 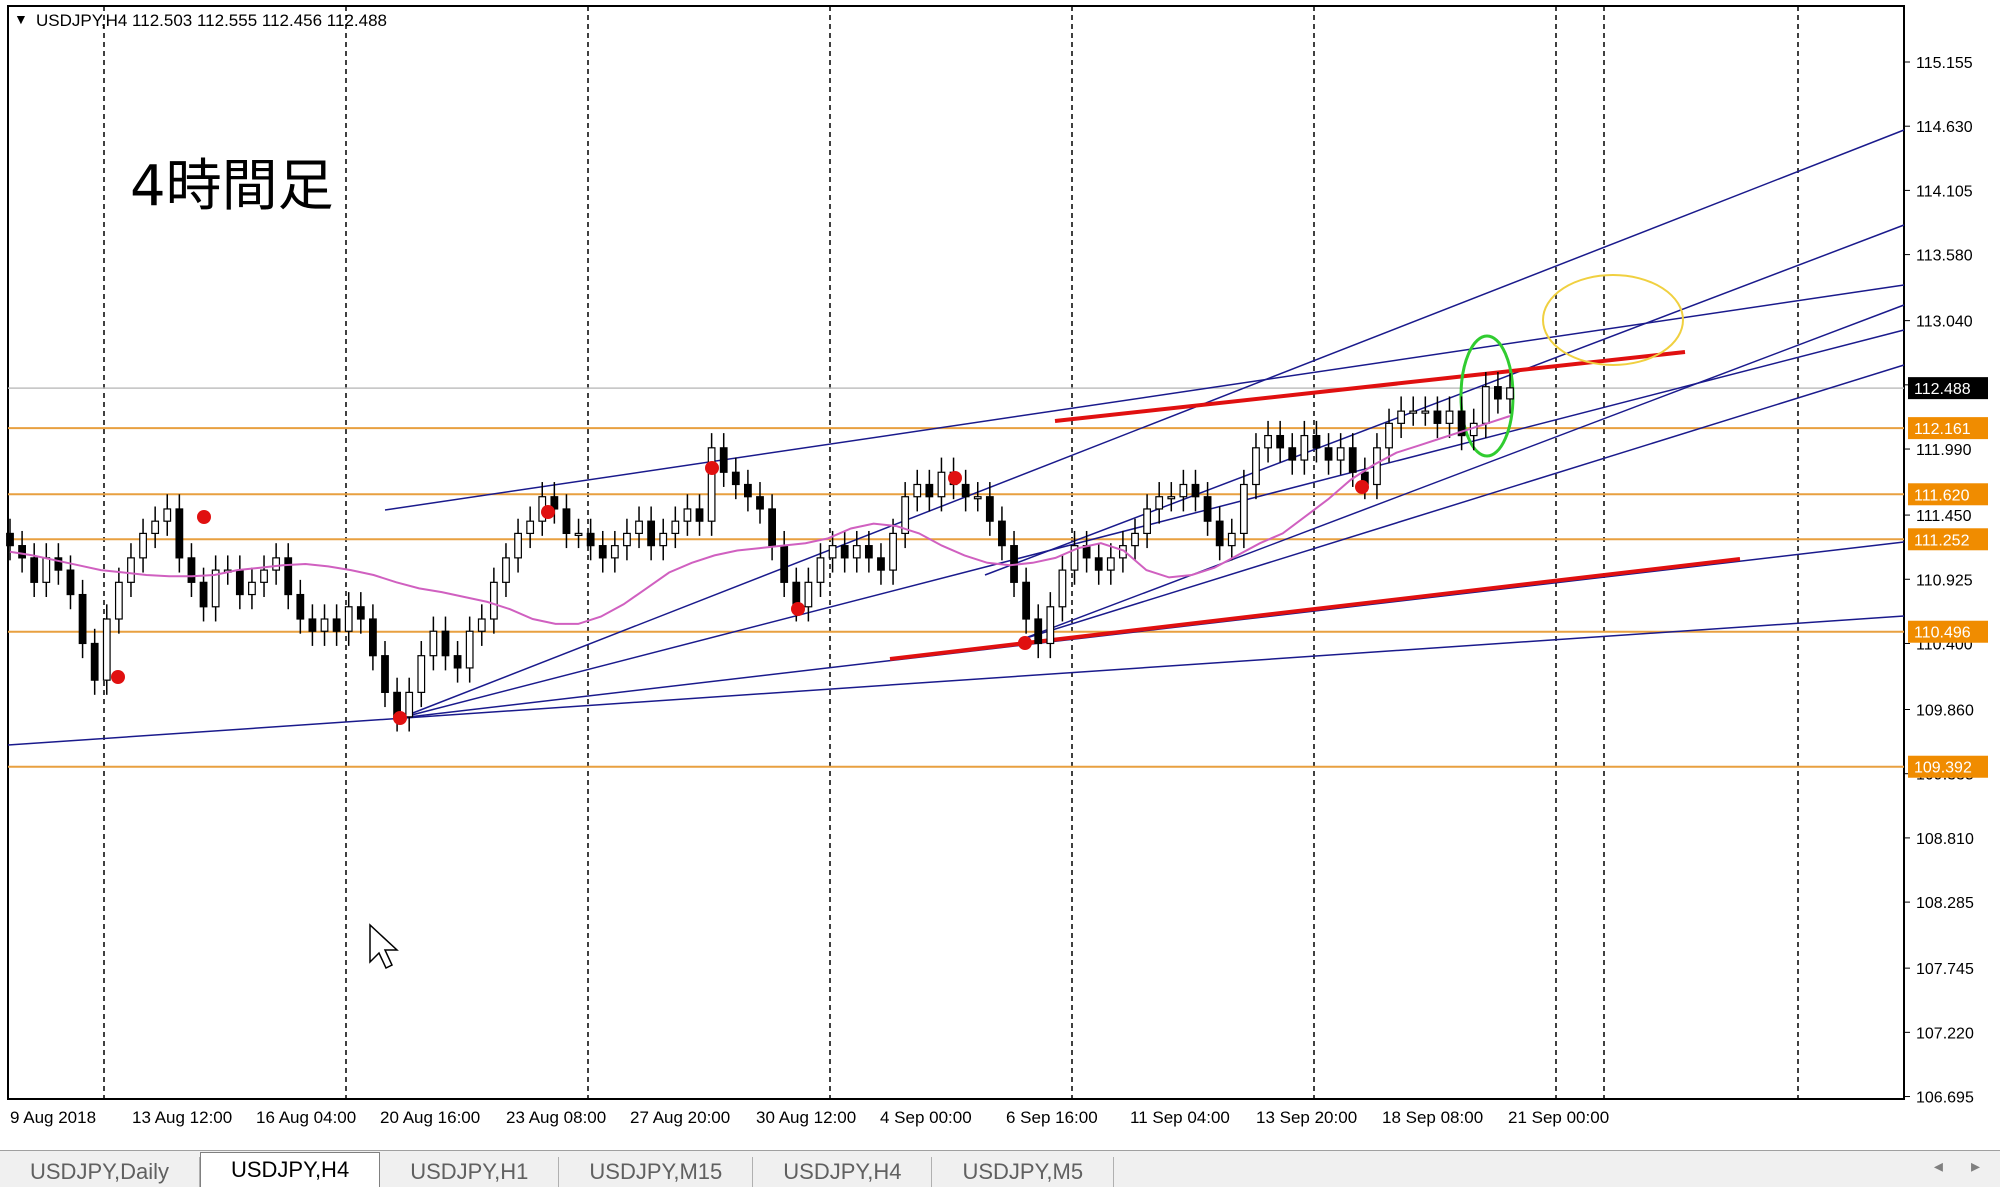 I want to click on y-tick-label: 107.220, so click(x=1945, y=1033).